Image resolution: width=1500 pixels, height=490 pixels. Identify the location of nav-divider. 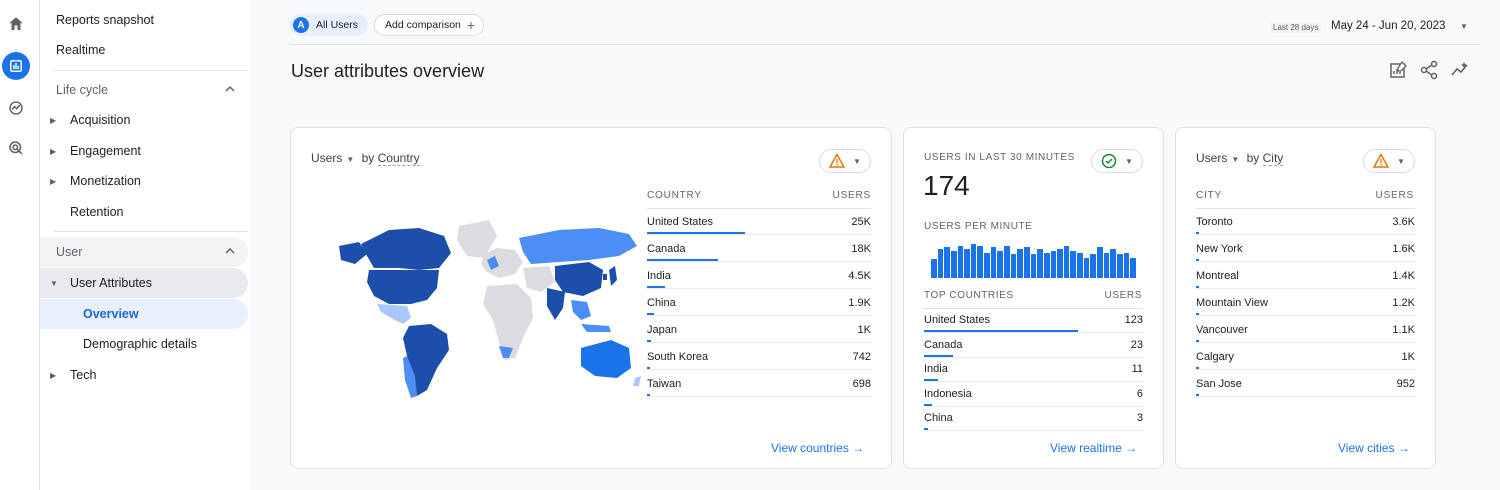
(151, 70).